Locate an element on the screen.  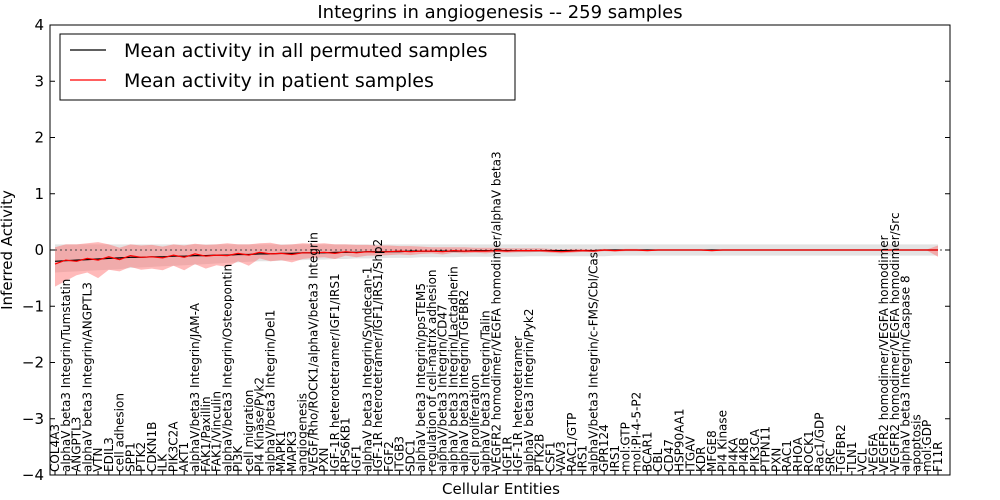
entity-label: F11R is located at coordinates (938, 456).